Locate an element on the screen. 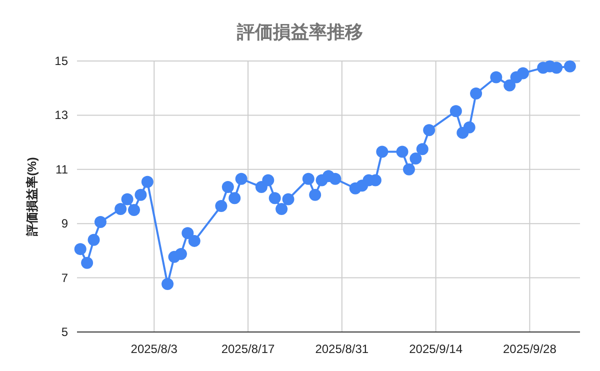 The width and height of the screenshot is (600, 371). x-tick-label: 2025/9/14 is located at coordinates (436, 349).